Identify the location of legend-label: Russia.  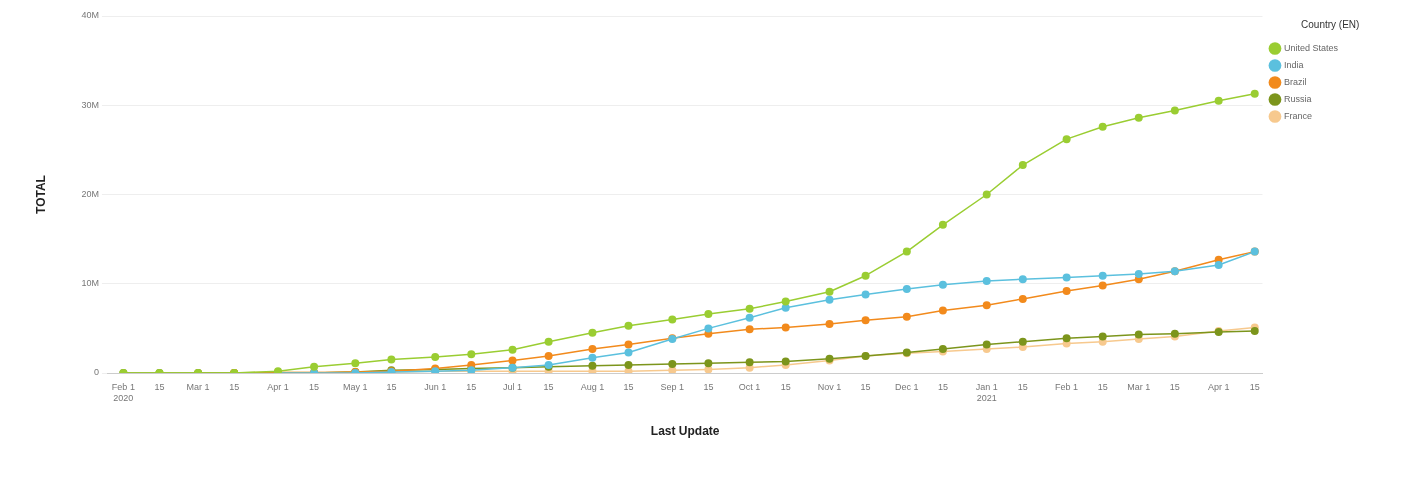
(1297, 98).